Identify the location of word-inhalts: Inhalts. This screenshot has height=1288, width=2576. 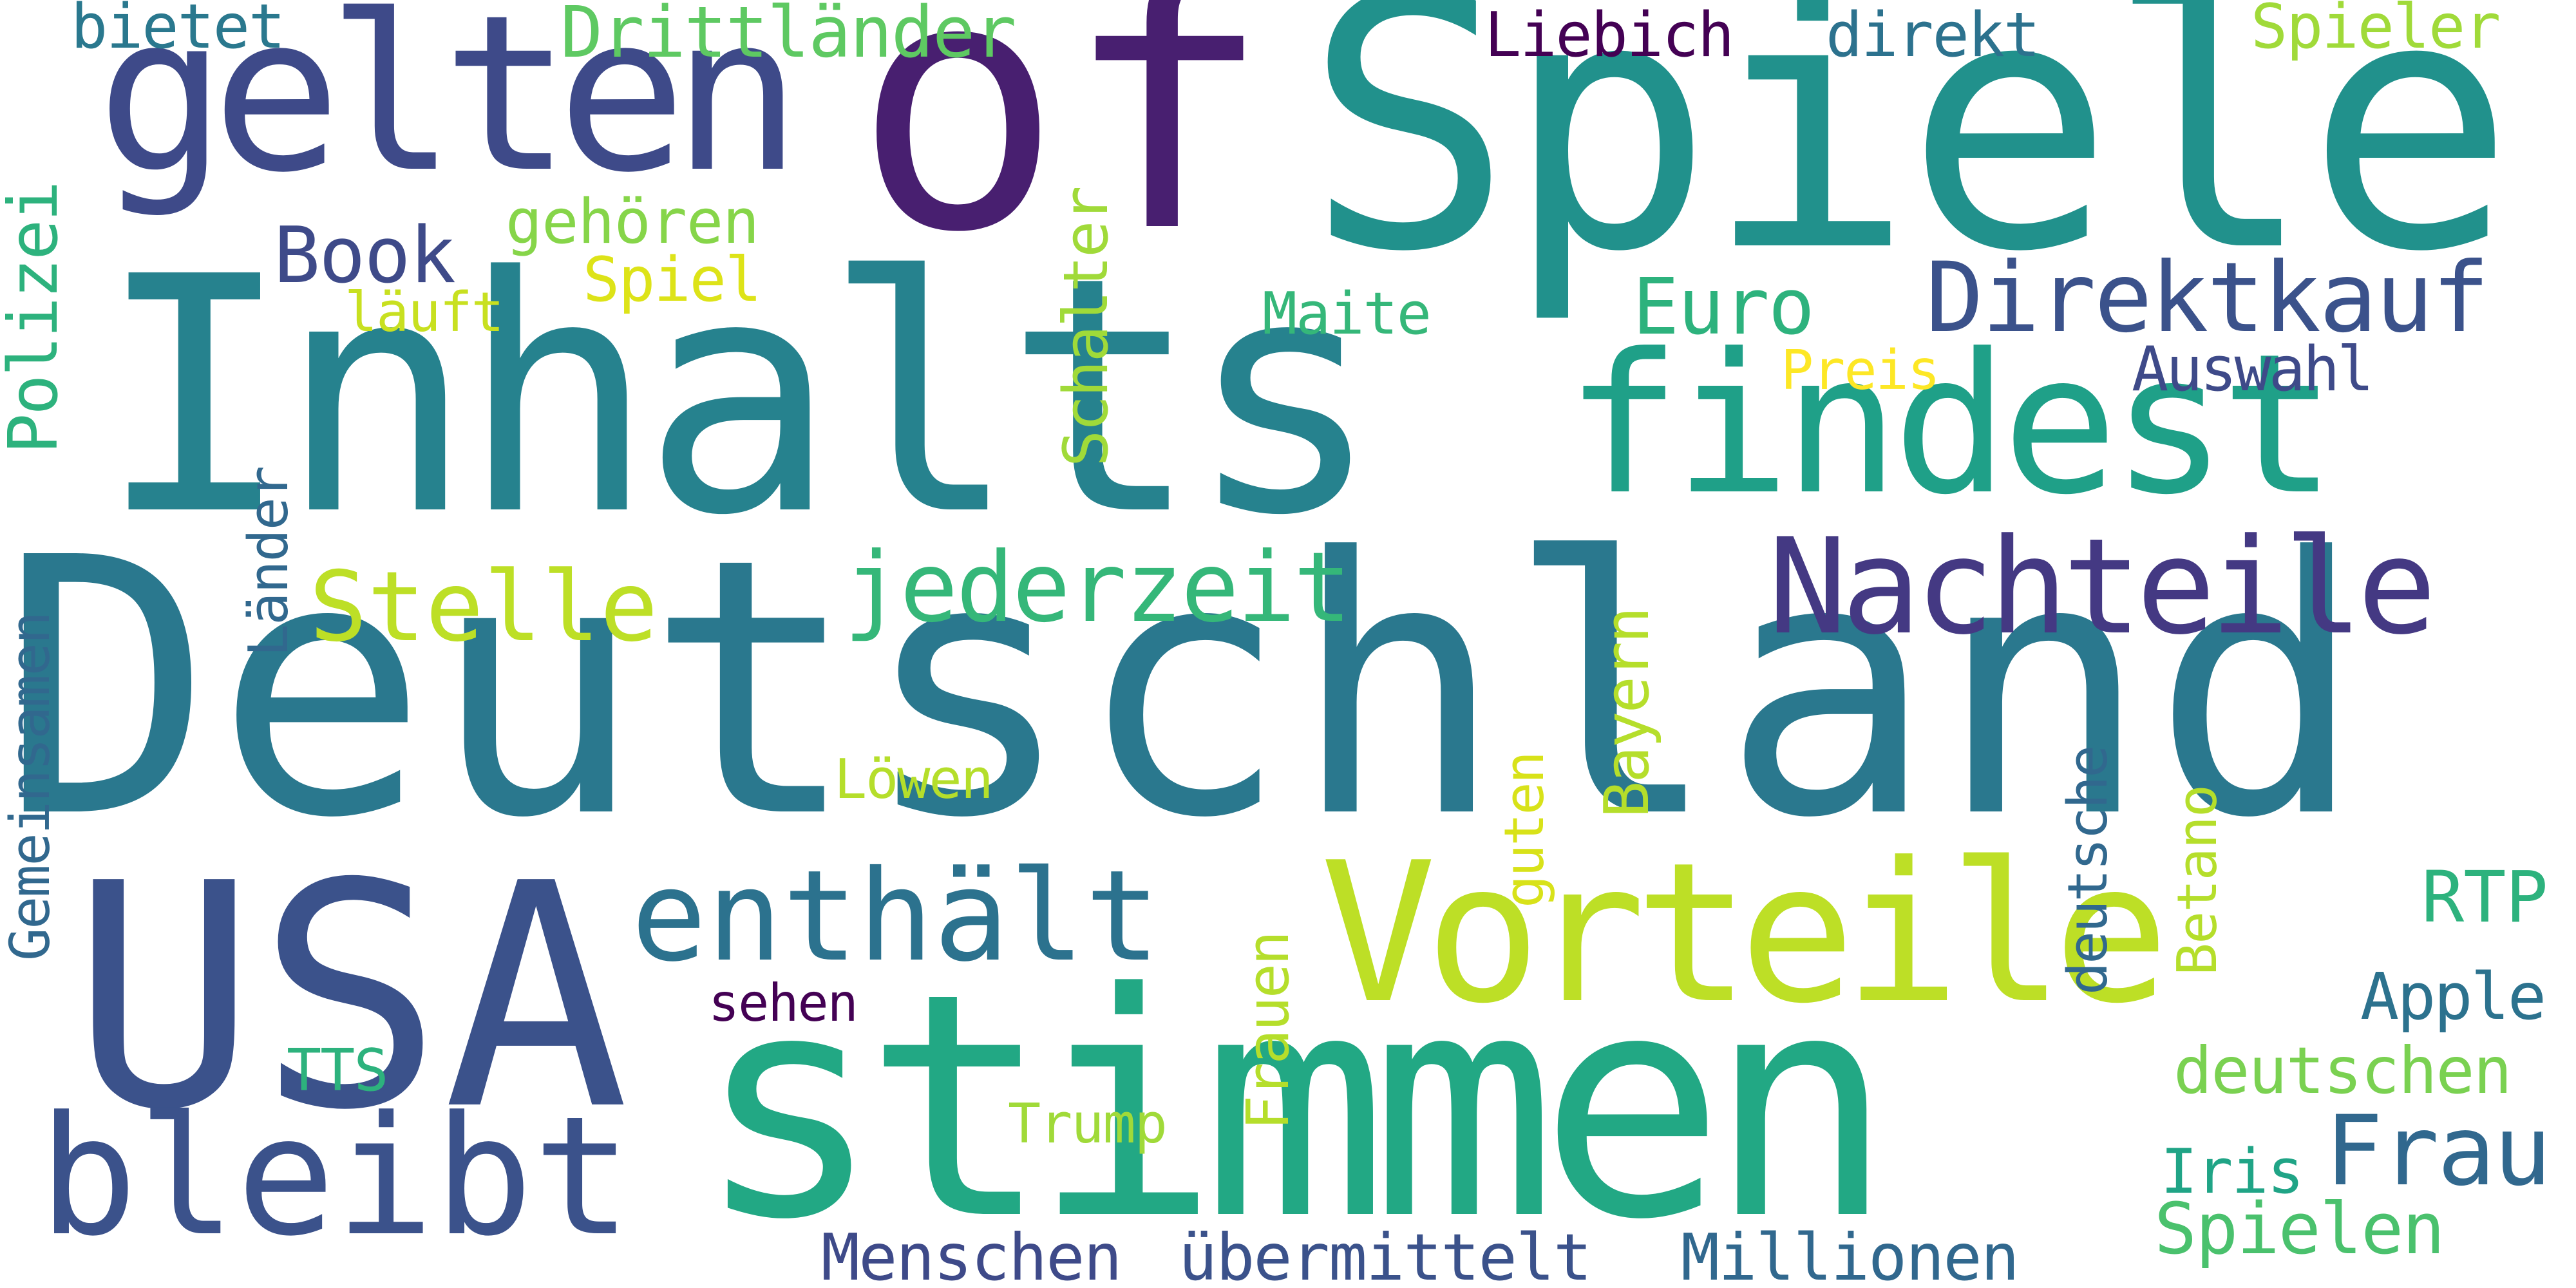
(740, 398).